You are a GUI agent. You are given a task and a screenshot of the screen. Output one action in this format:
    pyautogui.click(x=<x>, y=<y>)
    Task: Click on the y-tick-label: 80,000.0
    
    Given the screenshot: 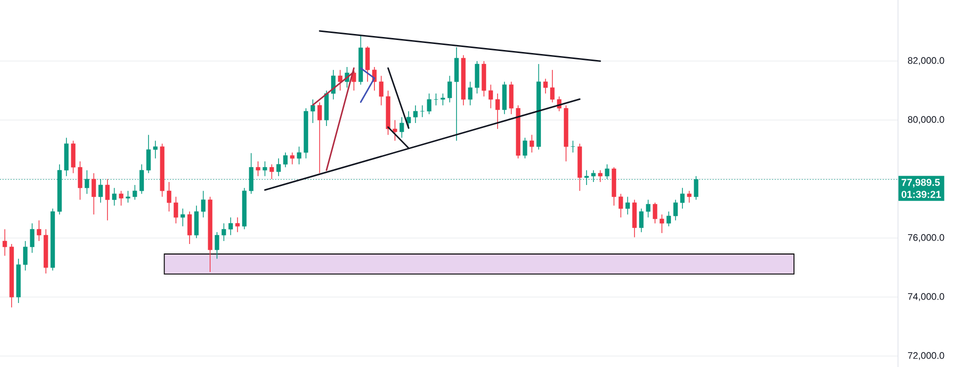 What is the action you would take?
    pyautogui.click(x=926, y=120)
    